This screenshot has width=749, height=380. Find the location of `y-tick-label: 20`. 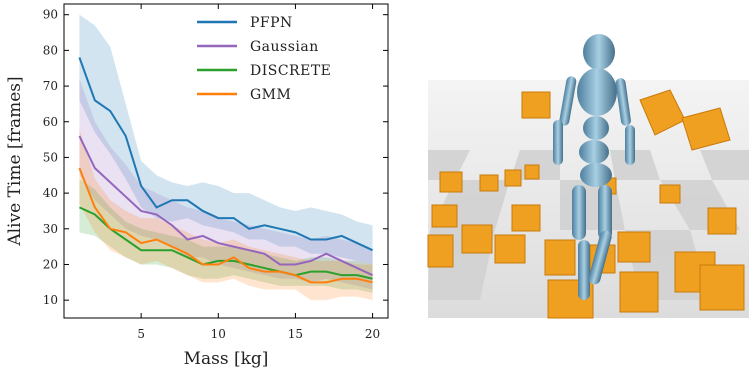

y-tick-label: 20 is located at coordinates (50, 264).